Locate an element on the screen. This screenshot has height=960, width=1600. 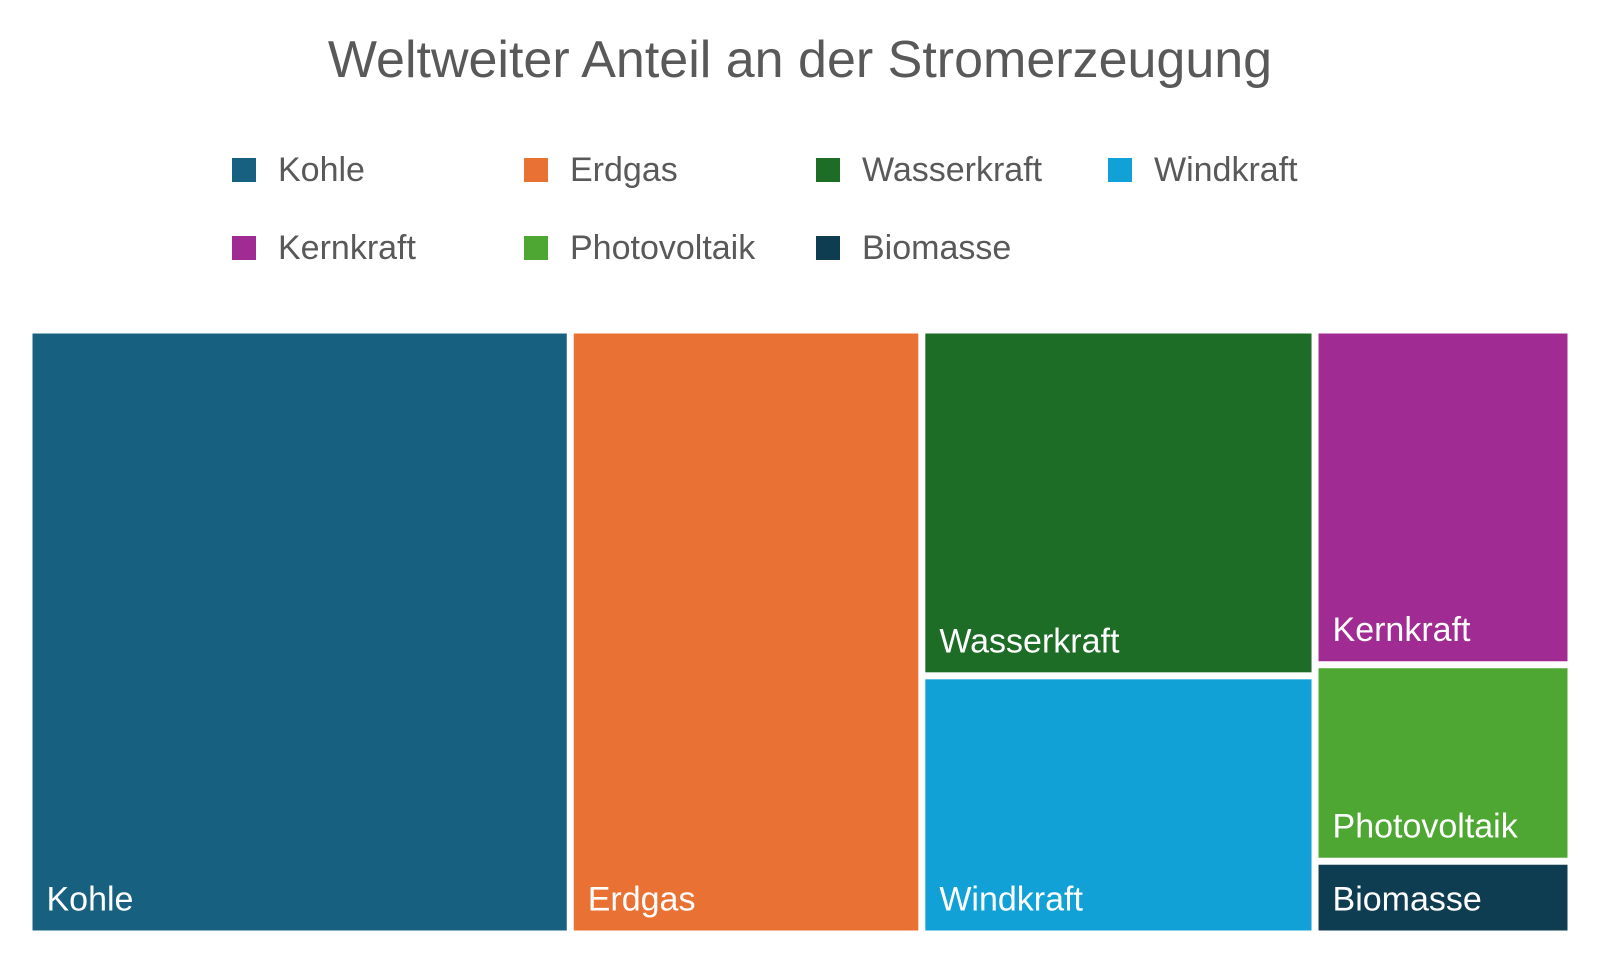
legend-label-kohle: Kohle is located at coordinates (321, 169).